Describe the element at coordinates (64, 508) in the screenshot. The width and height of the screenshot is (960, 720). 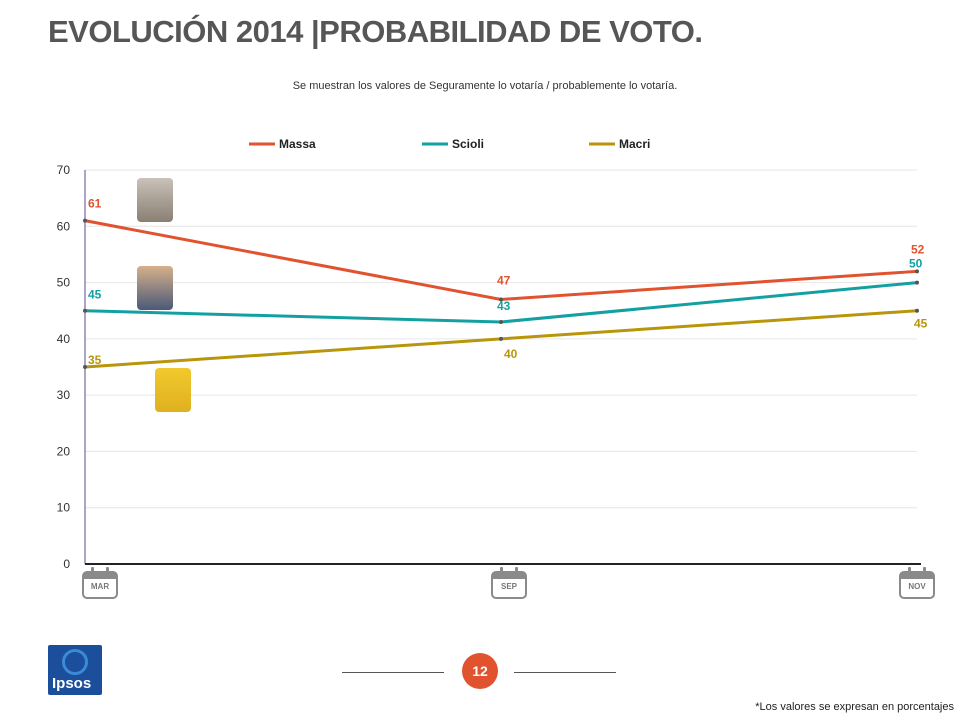
I see `y-tick-label-10: 10` at that location.